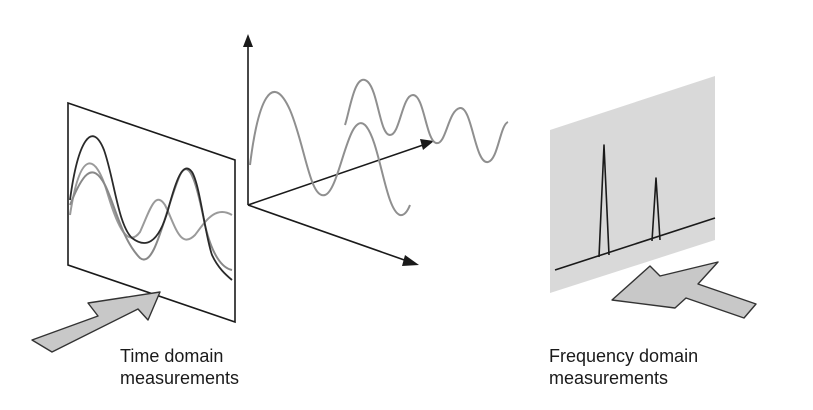 The image size is (813, 410). I want to click on sine-wave-high, so click(426, 120).